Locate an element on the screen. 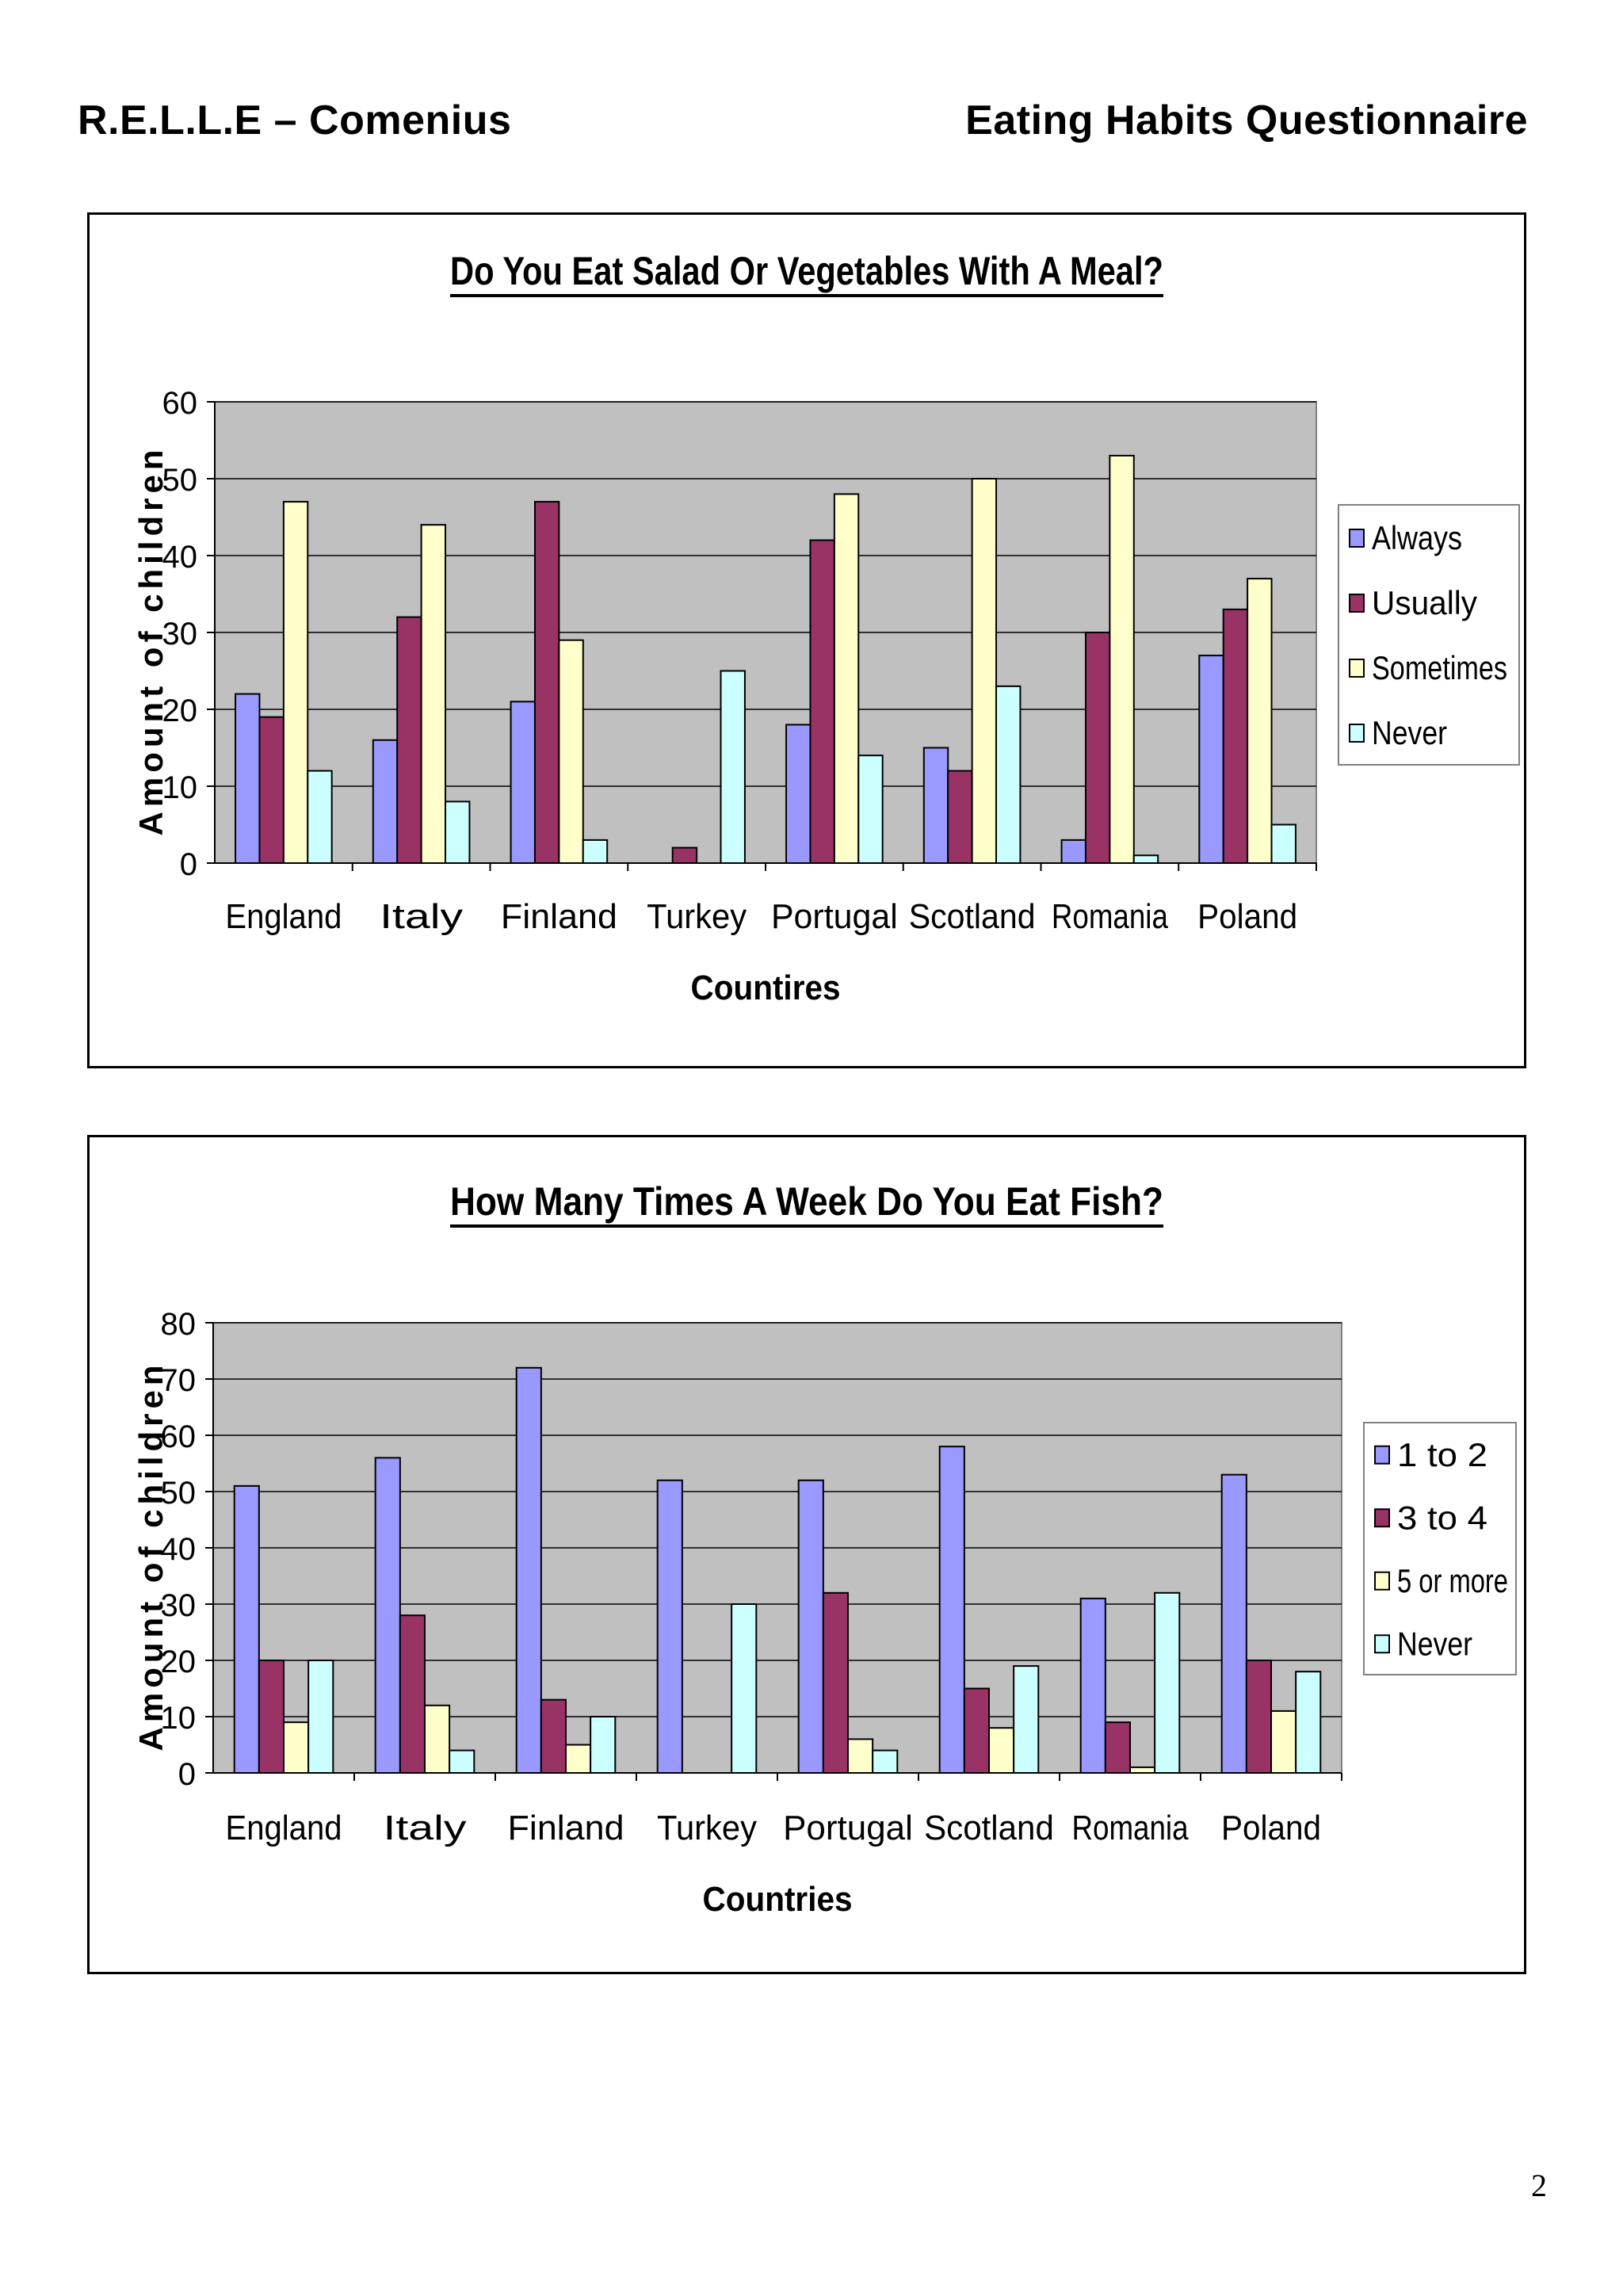 Image resolution: width=1623 pixels, height=2296 pixels. header-right-title: Eating Habits Questionnaire is located at coordinates (1246, 120).